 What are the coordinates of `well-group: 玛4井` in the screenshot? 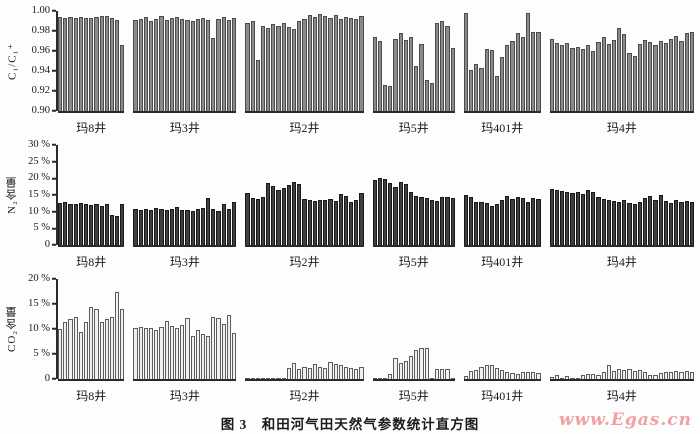 It's located at (622, 207).